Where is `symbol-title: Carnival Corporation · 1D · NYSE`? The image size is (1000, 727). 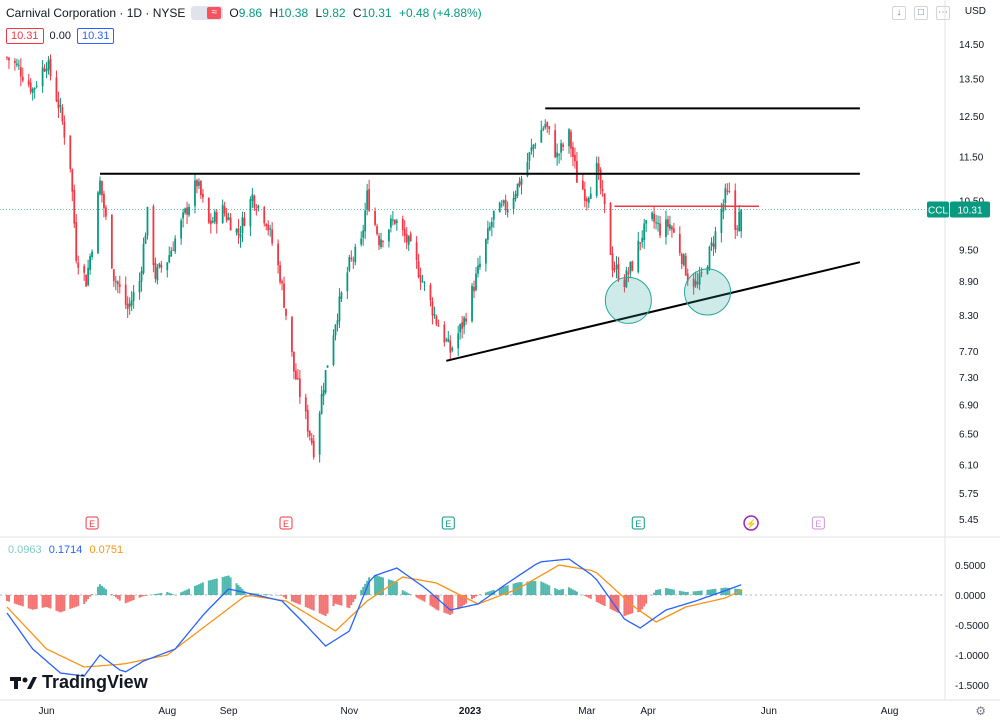
symbol-title: Carnival Corporation · 1D · NYSE is located at coordinates (96, 13).